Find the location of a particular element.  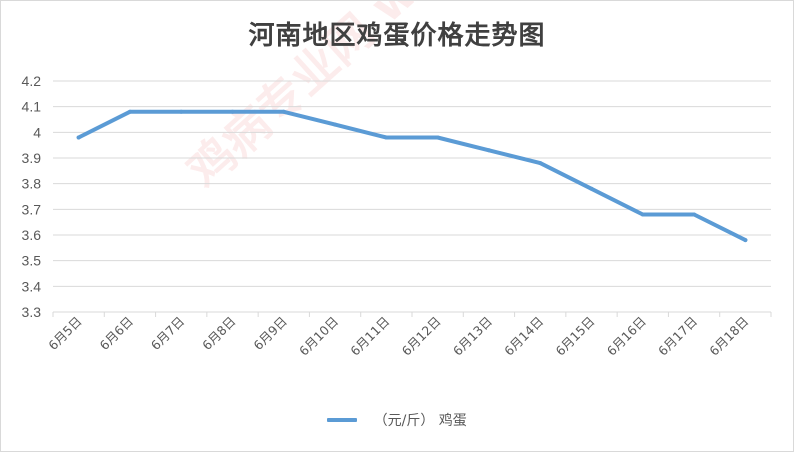

x-tick-label: 6月15日 is located at coordinates (574, 336).